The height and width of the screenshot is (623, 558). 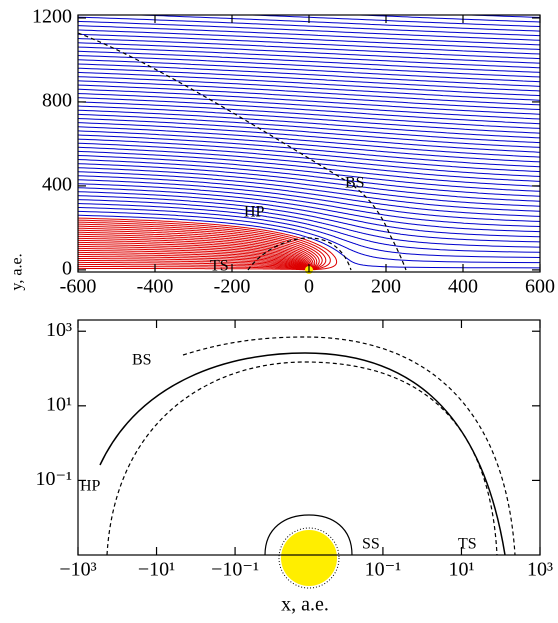 What do you see at coordinates (59, 404) in the screenshot?
I see `y-tick-label: 10¹` at bounding box center [59, 404].